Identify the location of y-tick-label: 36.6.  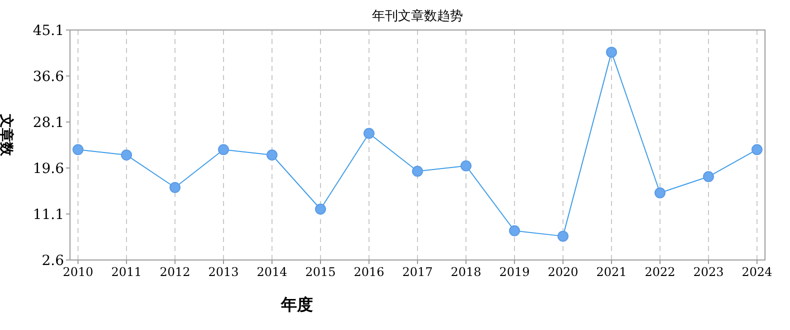
(48, 77).